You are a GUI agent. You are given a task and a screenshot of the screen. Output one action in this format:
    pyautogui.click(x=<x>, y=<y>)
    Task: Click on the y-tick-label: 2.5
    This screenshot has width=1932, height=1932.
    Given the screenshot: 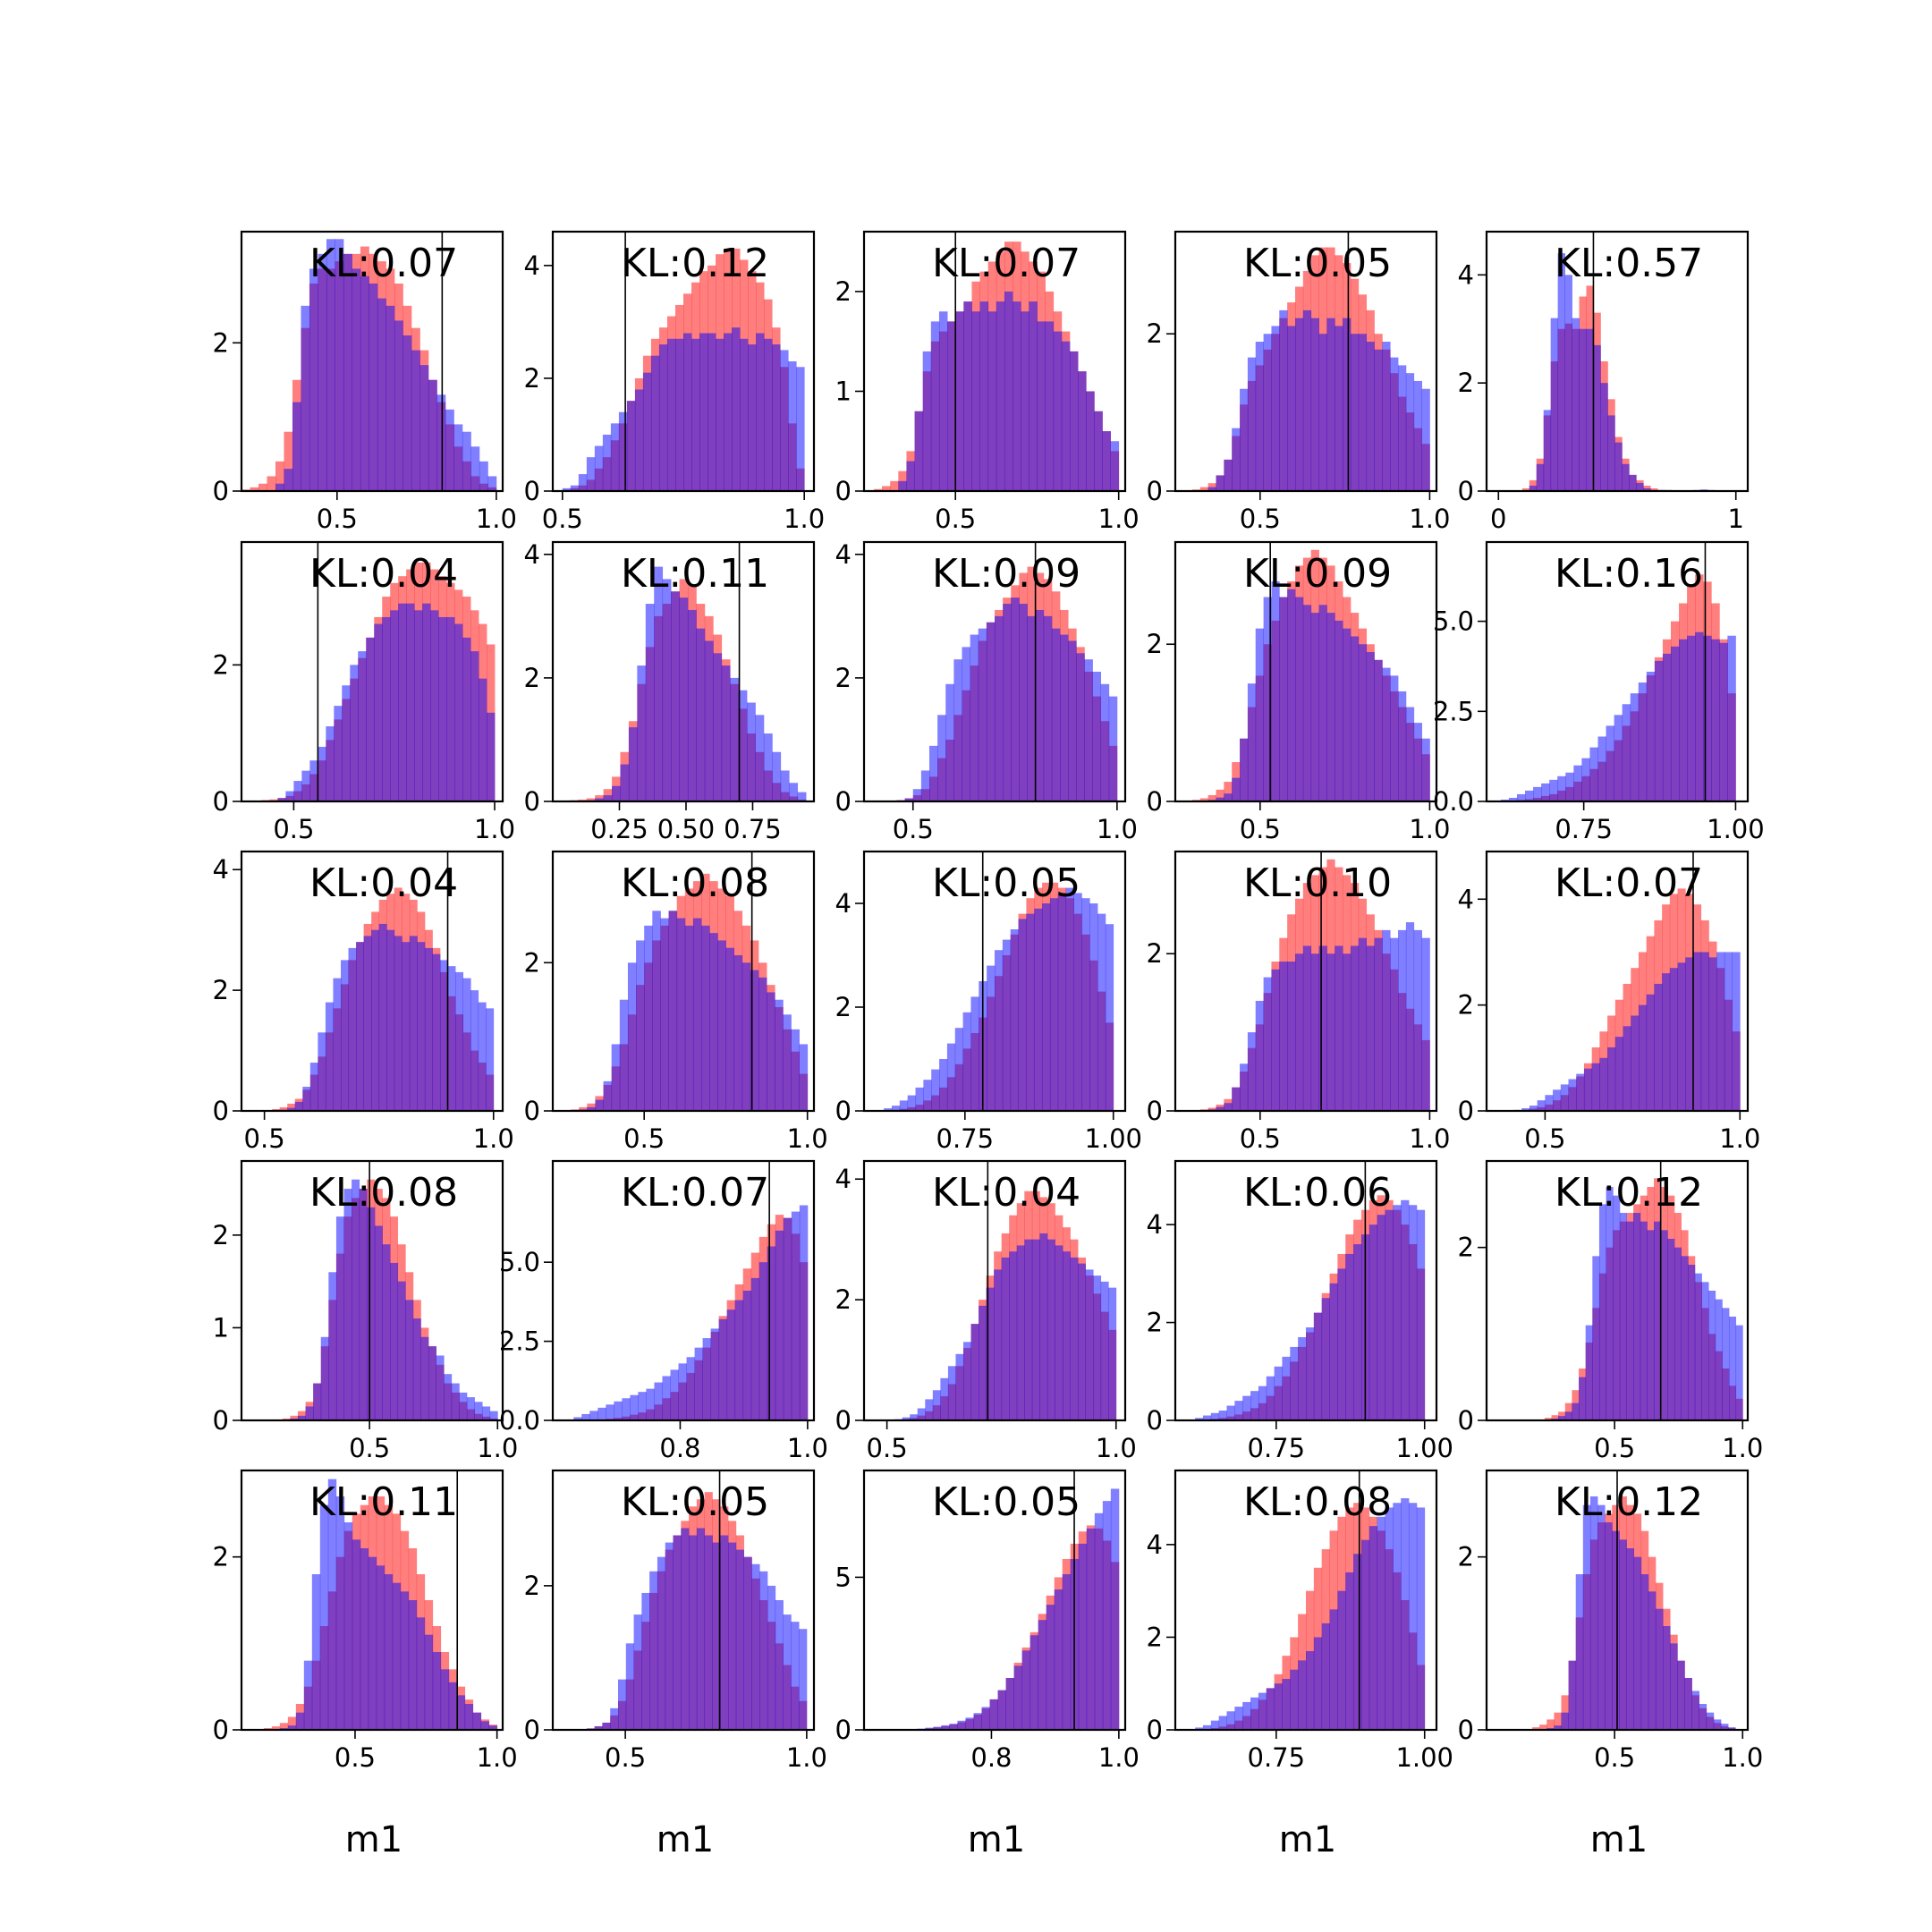 What is the action you would take?
    pyautogui.click(x=519, y=1341)
    